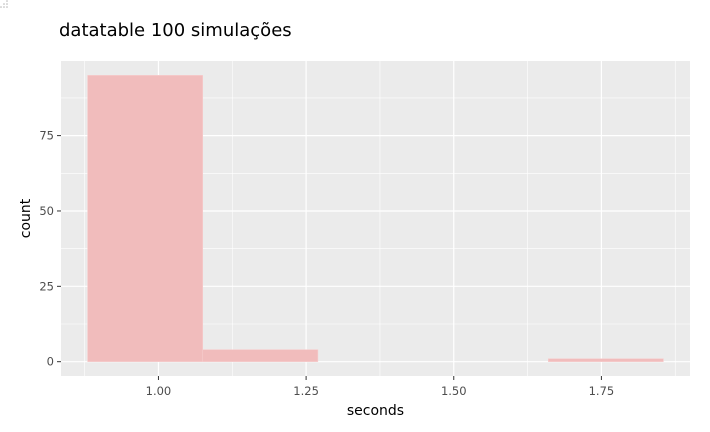 Image resolution: width=710 pixels, height=432 pixels. What do you see at coordinates (4, 4) in the screenshot?
I see `resize-grip-icon` at bounding box center [4, 4].